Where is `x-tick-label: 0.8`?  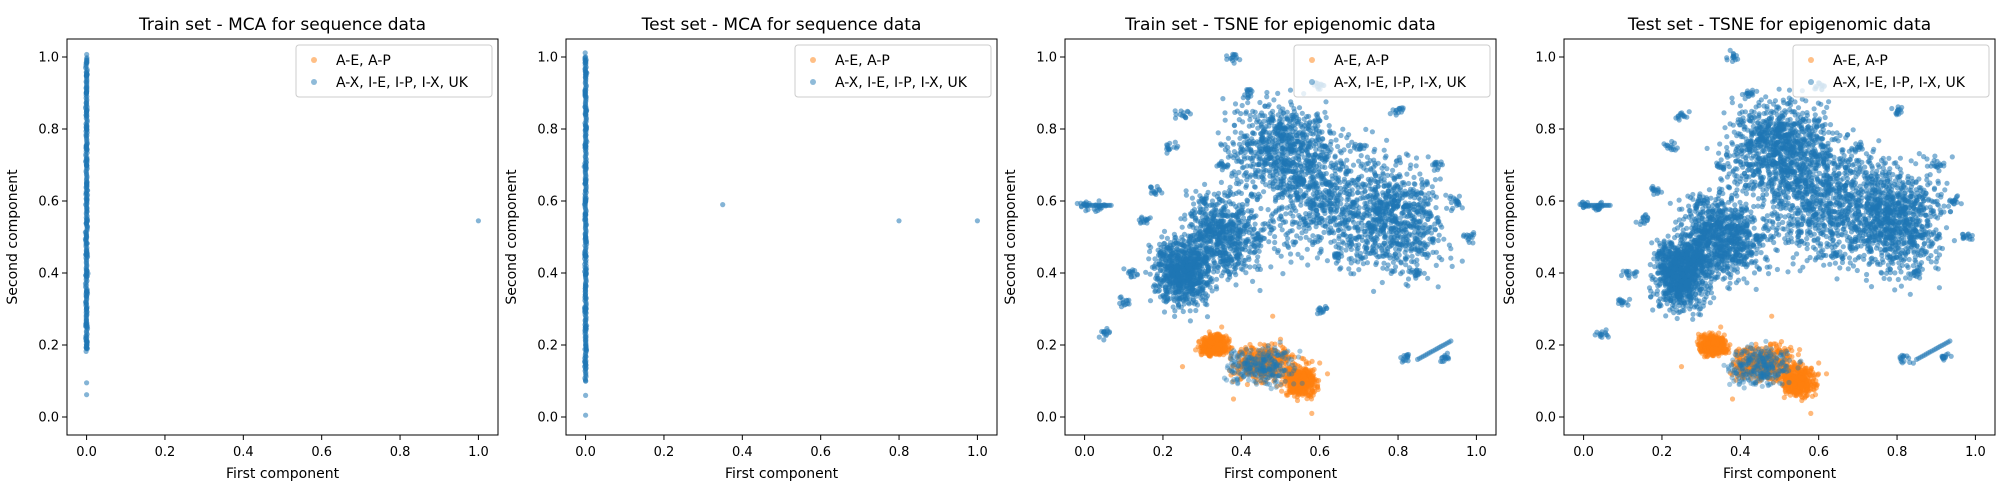
x-tick-label: 0.8 is located at coordinates (899, 452).